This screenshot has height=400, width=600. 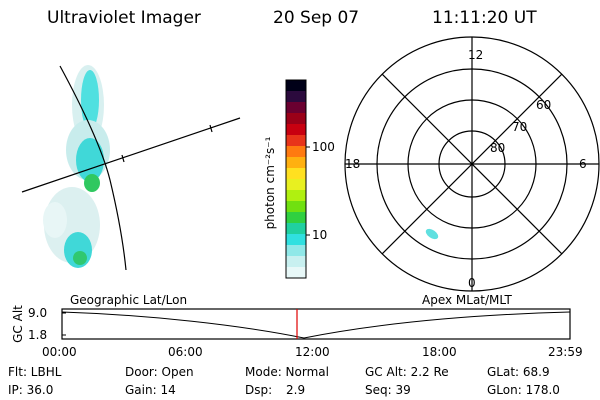 What do you see at coordinates (150, 390) in the screenshot?
I see `gain-status: Gain: 14` at bounding box center [150, 390].